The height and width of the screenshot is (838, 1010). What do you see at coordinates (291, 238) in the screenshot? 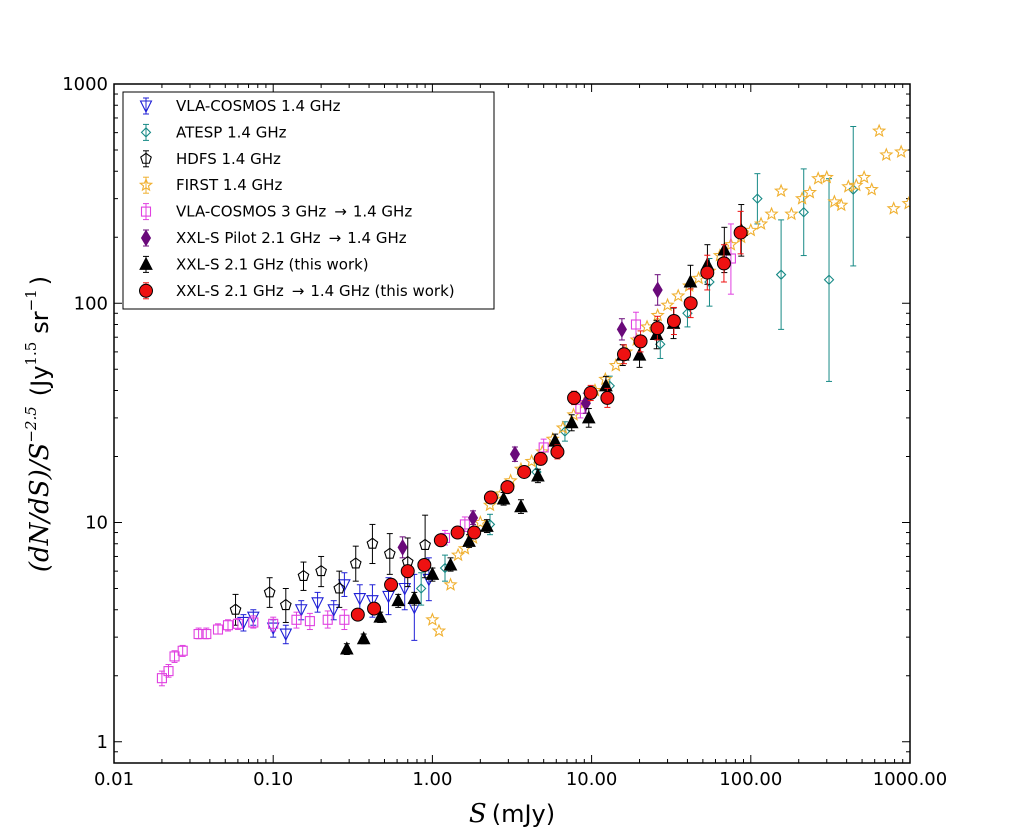
I see `legend-label: XXL-S Pilot 2.1 GHz → 1.4 GHz` at bounding box center [291, 238].